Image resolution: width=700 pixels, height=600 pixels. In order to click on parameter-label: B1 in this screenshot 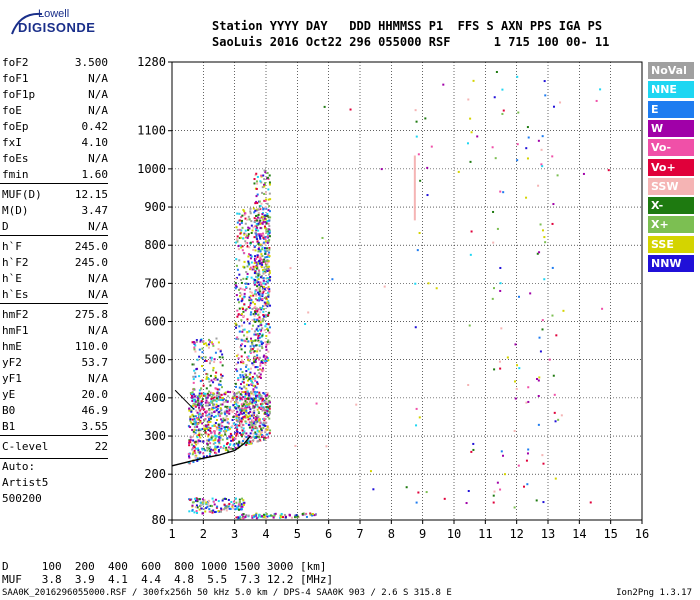, I will do `click(9, 426)`.